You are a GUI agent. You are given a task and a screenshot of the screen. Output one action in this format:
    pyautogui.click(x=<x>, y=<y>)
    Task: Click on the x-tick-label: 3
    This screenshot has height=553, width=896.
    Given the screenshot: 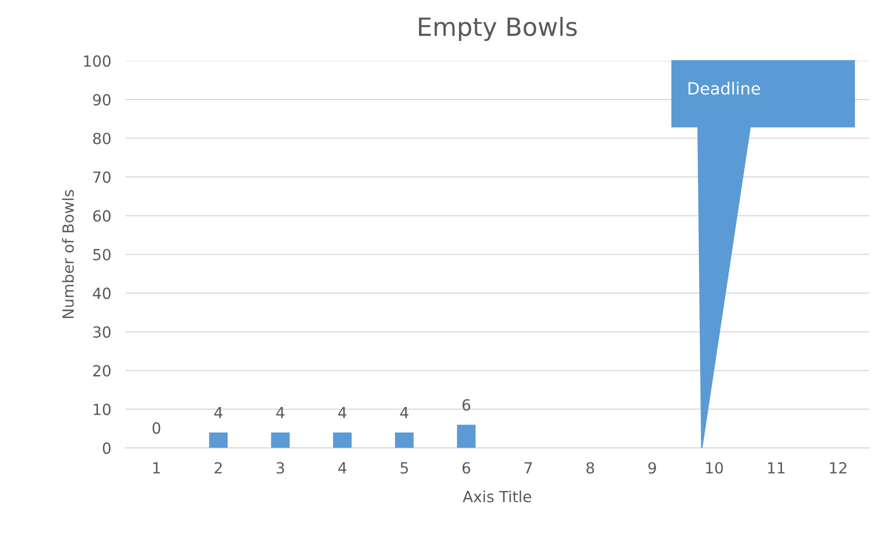 What is the action you would take?
    pyautogui.click(x=280, y=468)
    